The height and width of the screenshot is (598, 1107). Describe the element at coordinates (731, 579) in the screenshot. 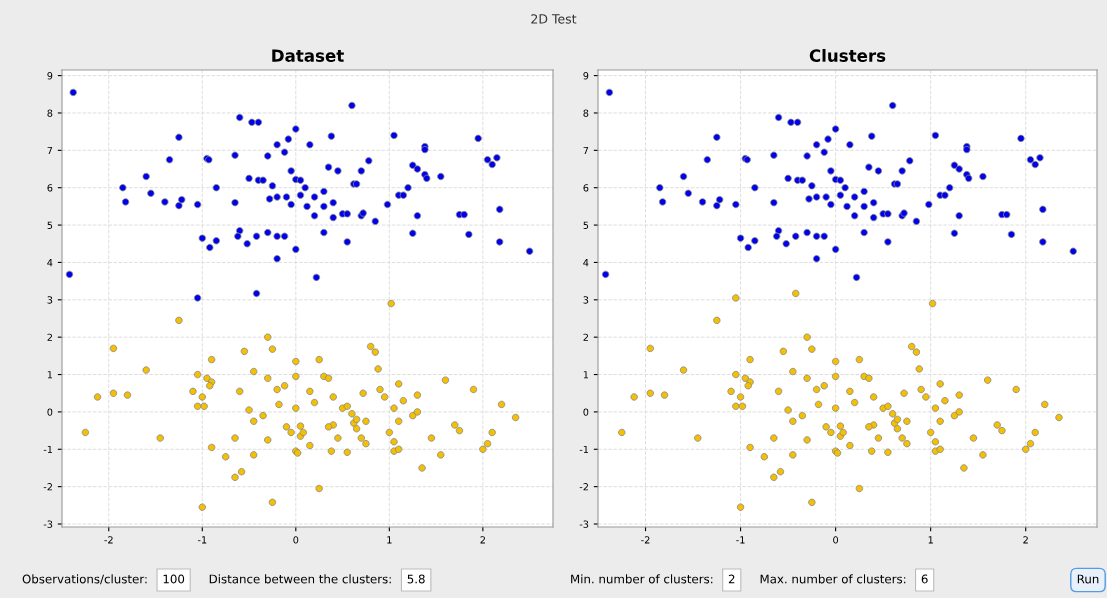

I see `text: 2` at that location.